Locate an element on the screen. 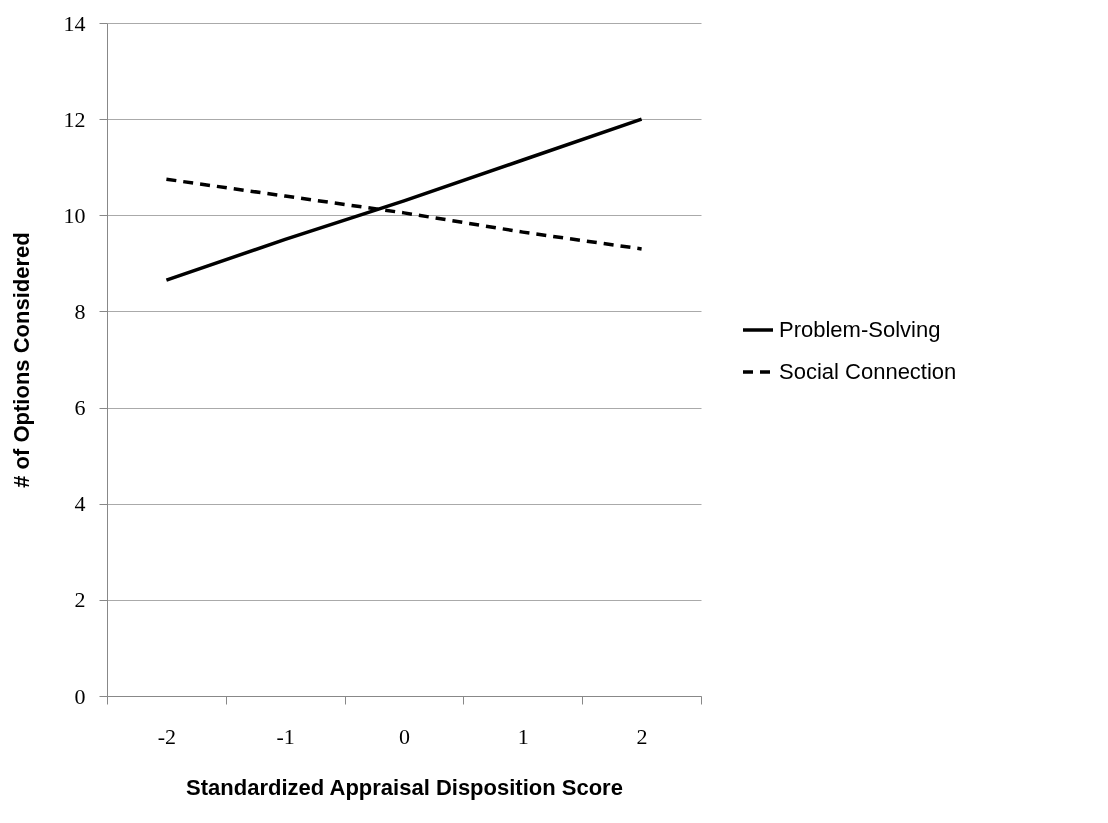 This screenshot has height=823, width=1108. x-tick-label: 0 is located at coordinates (404, 736).